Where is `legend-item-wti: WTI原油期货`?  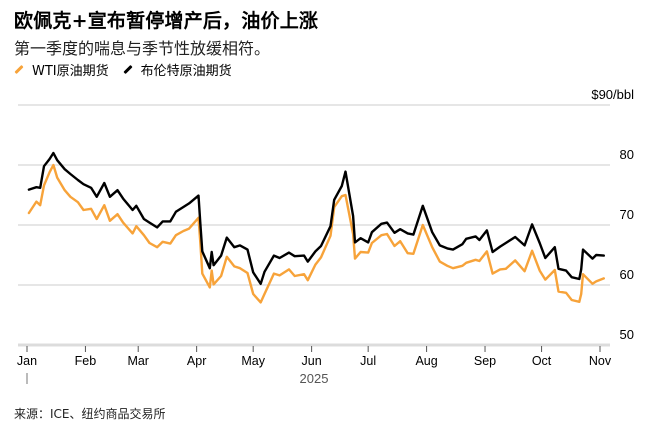
legend-item-wti: WTI原油期货 is located at coordinates (61, 69).